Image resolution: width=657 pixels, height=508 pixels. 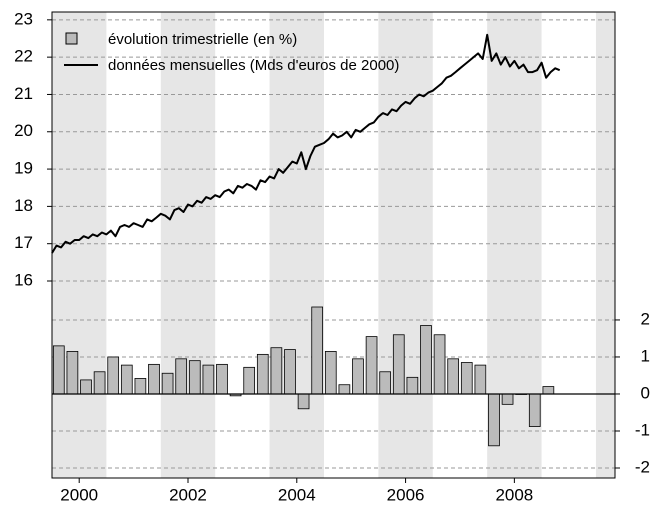 I want to click on x-tick-label: 2008, so click(x=514, y=494).